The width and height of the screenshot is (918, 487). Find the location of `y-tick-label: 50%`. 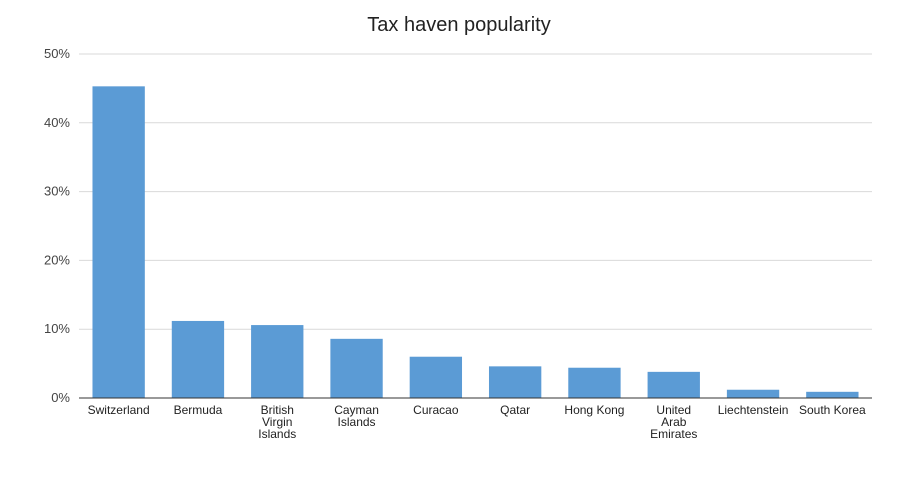

y-tick-label: 50% is located at coordinates (57, 53).